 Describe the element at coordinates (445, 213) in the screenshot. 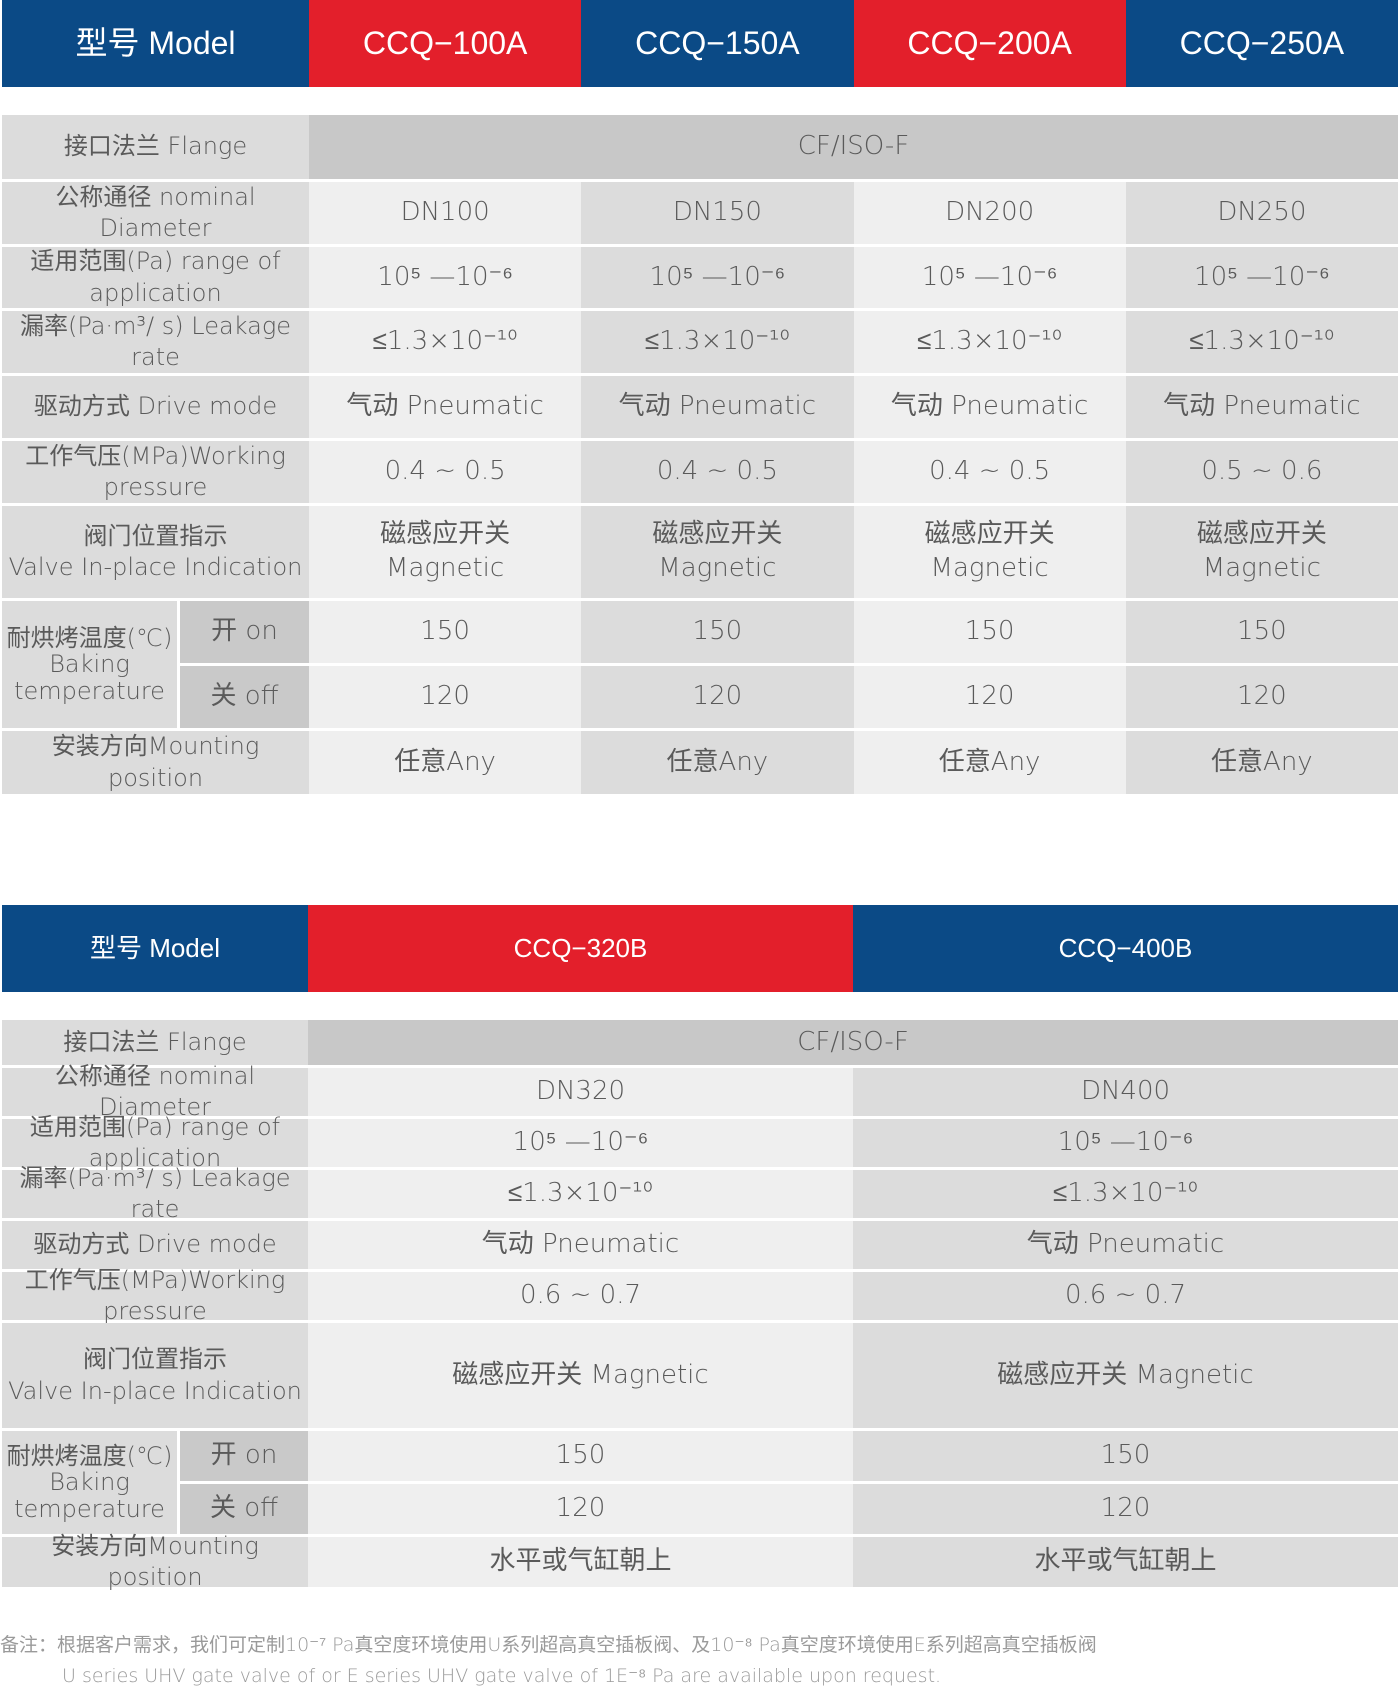

I see `value-diameter: DN100` at that location.